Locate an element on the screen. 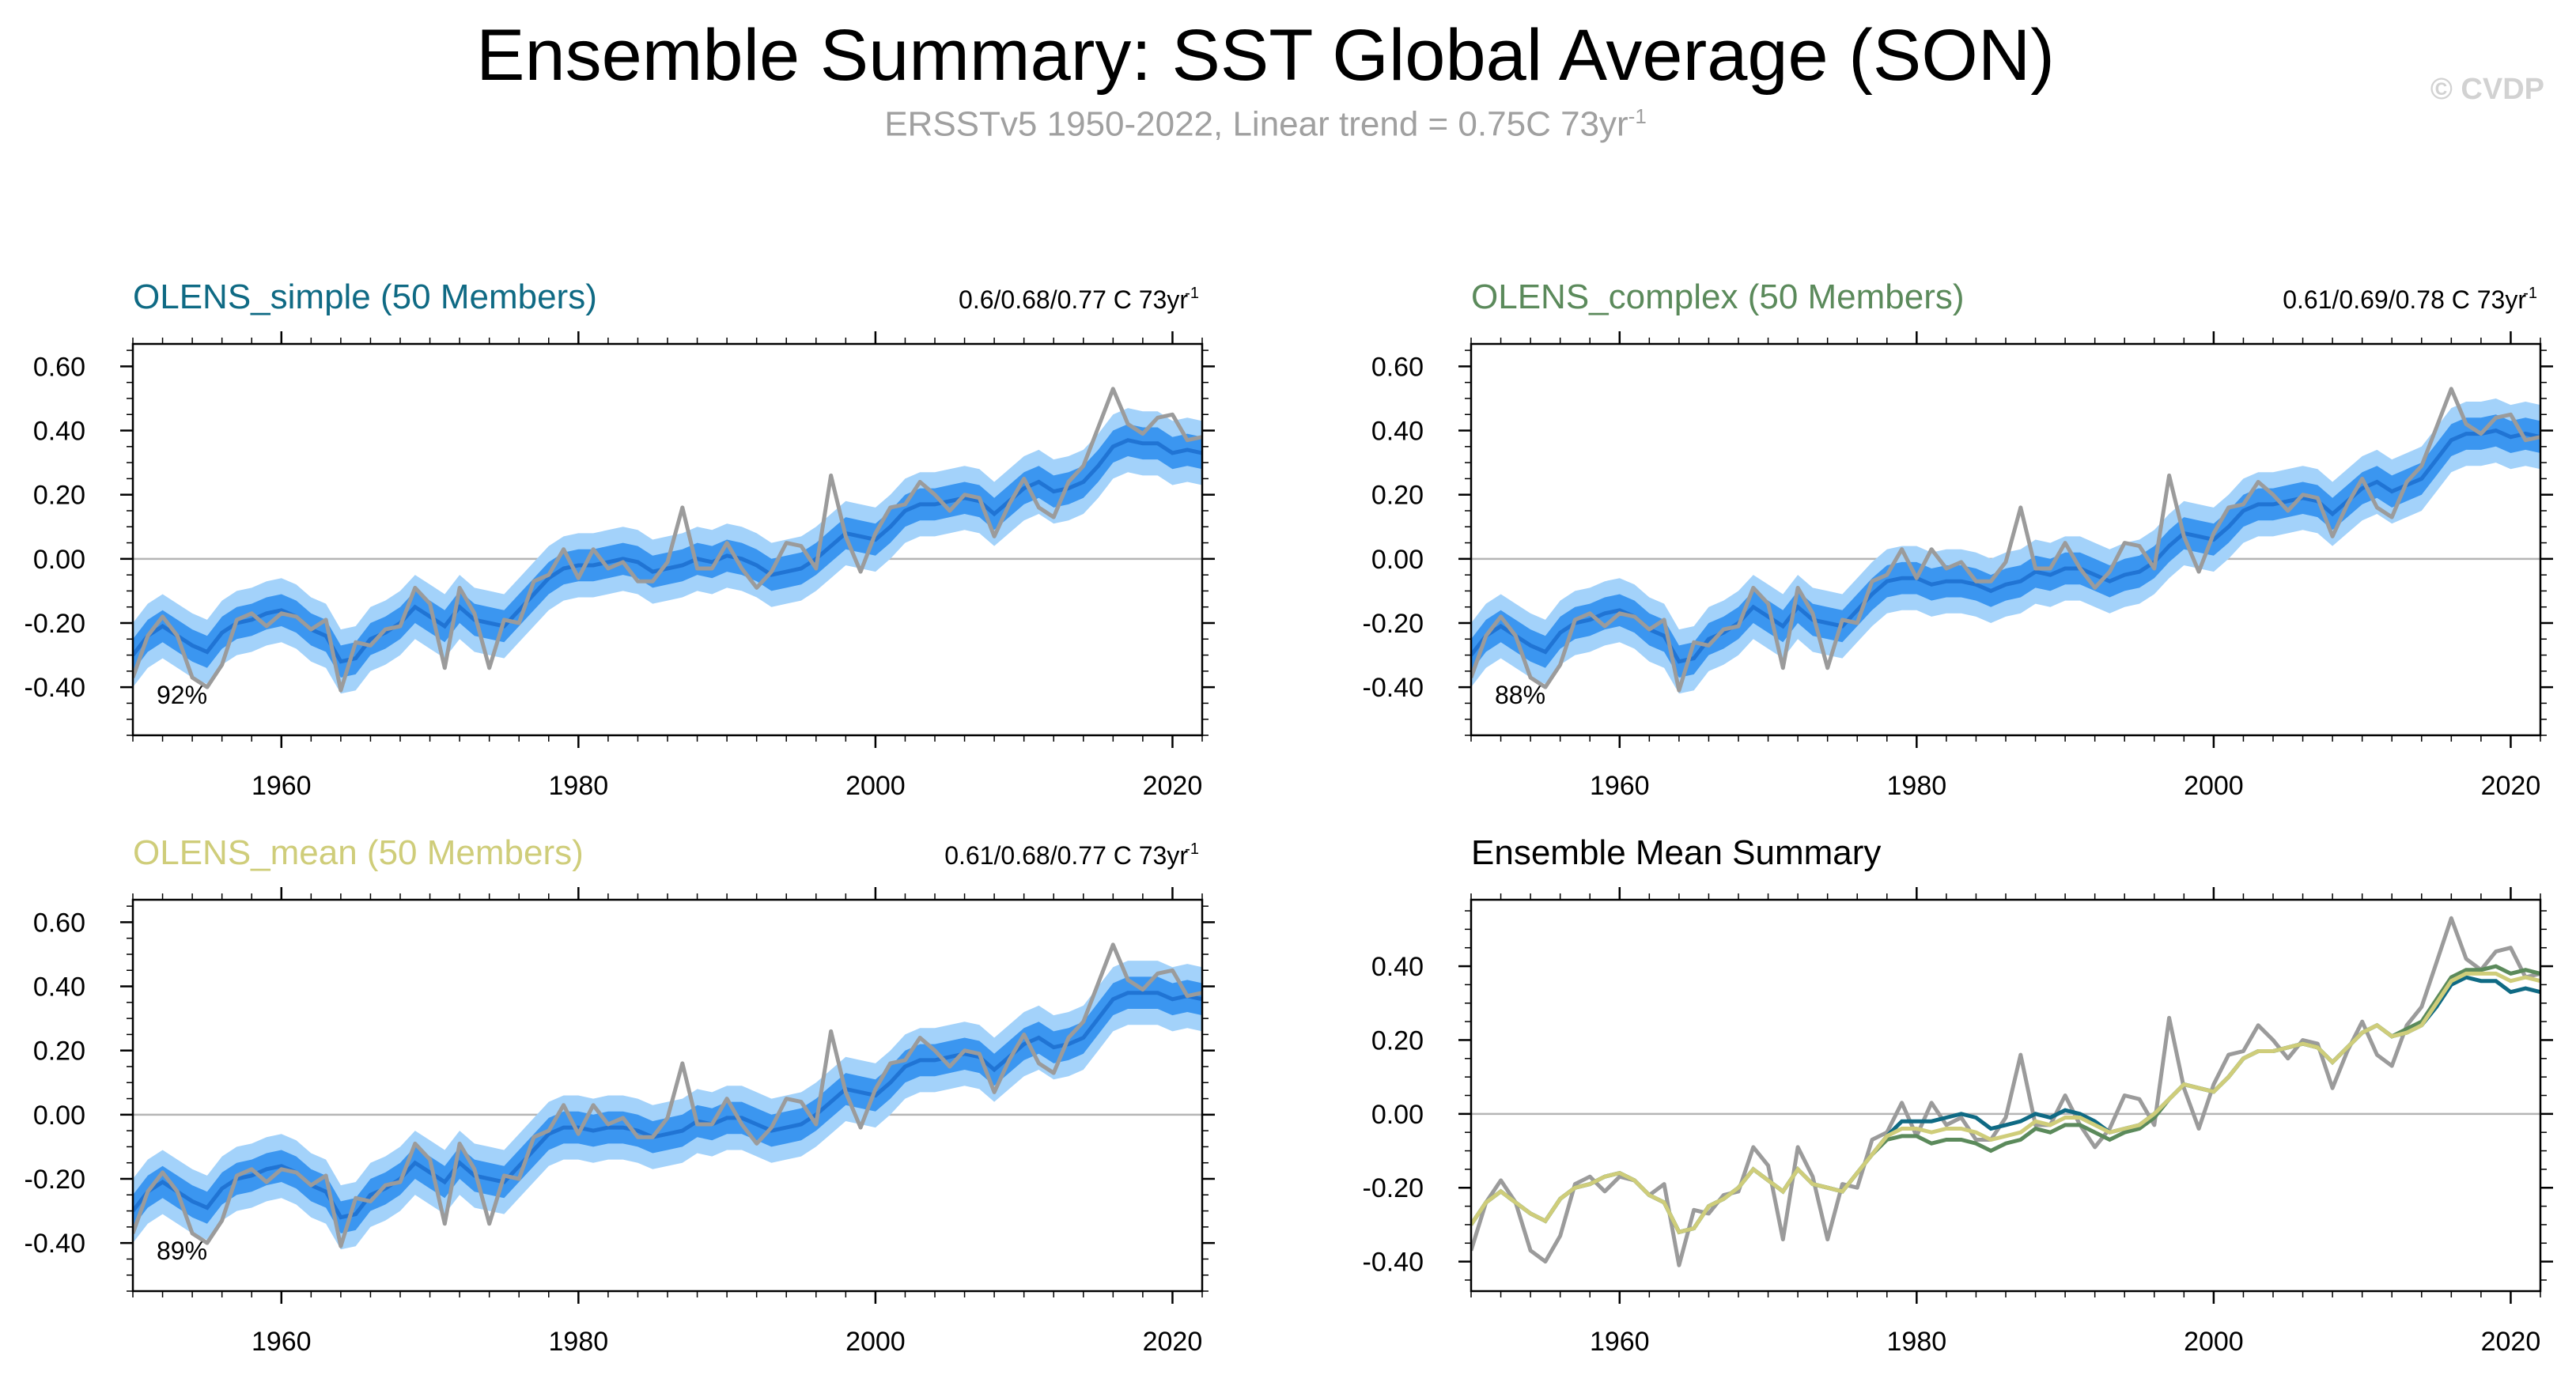 The height and width of the screenshot is (1386, 2576). trend-label: 0.61/0.68/0.77 C 73yr is located at coordinates (1066, 856).